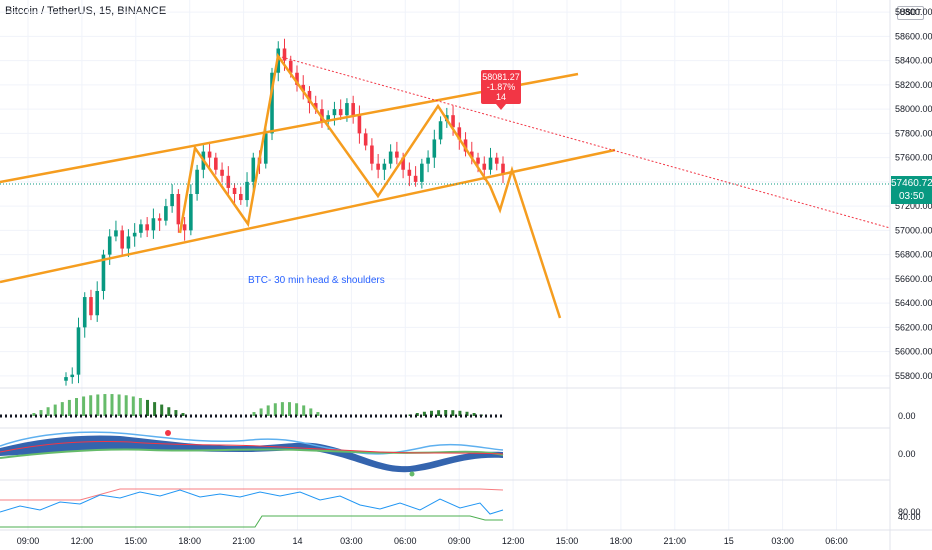 This screenshot has height=550, width=932. Describe the element at coordinates (567, 541) in the screenshot. I see `time-tick-label: 15:00` at that location.